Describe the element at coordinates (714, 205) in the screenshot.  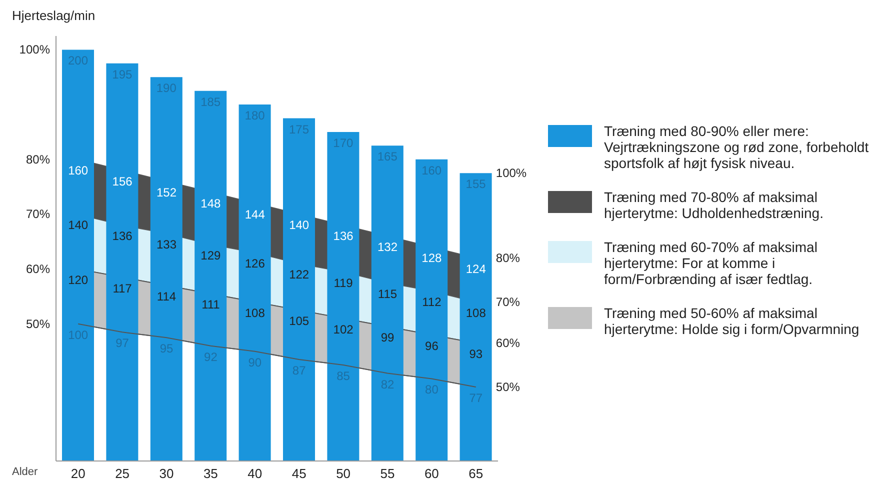
I see `legend-label: Træning med 70-80% af maksimal hjerterytme: Udholdenhedstræning.` at that location.